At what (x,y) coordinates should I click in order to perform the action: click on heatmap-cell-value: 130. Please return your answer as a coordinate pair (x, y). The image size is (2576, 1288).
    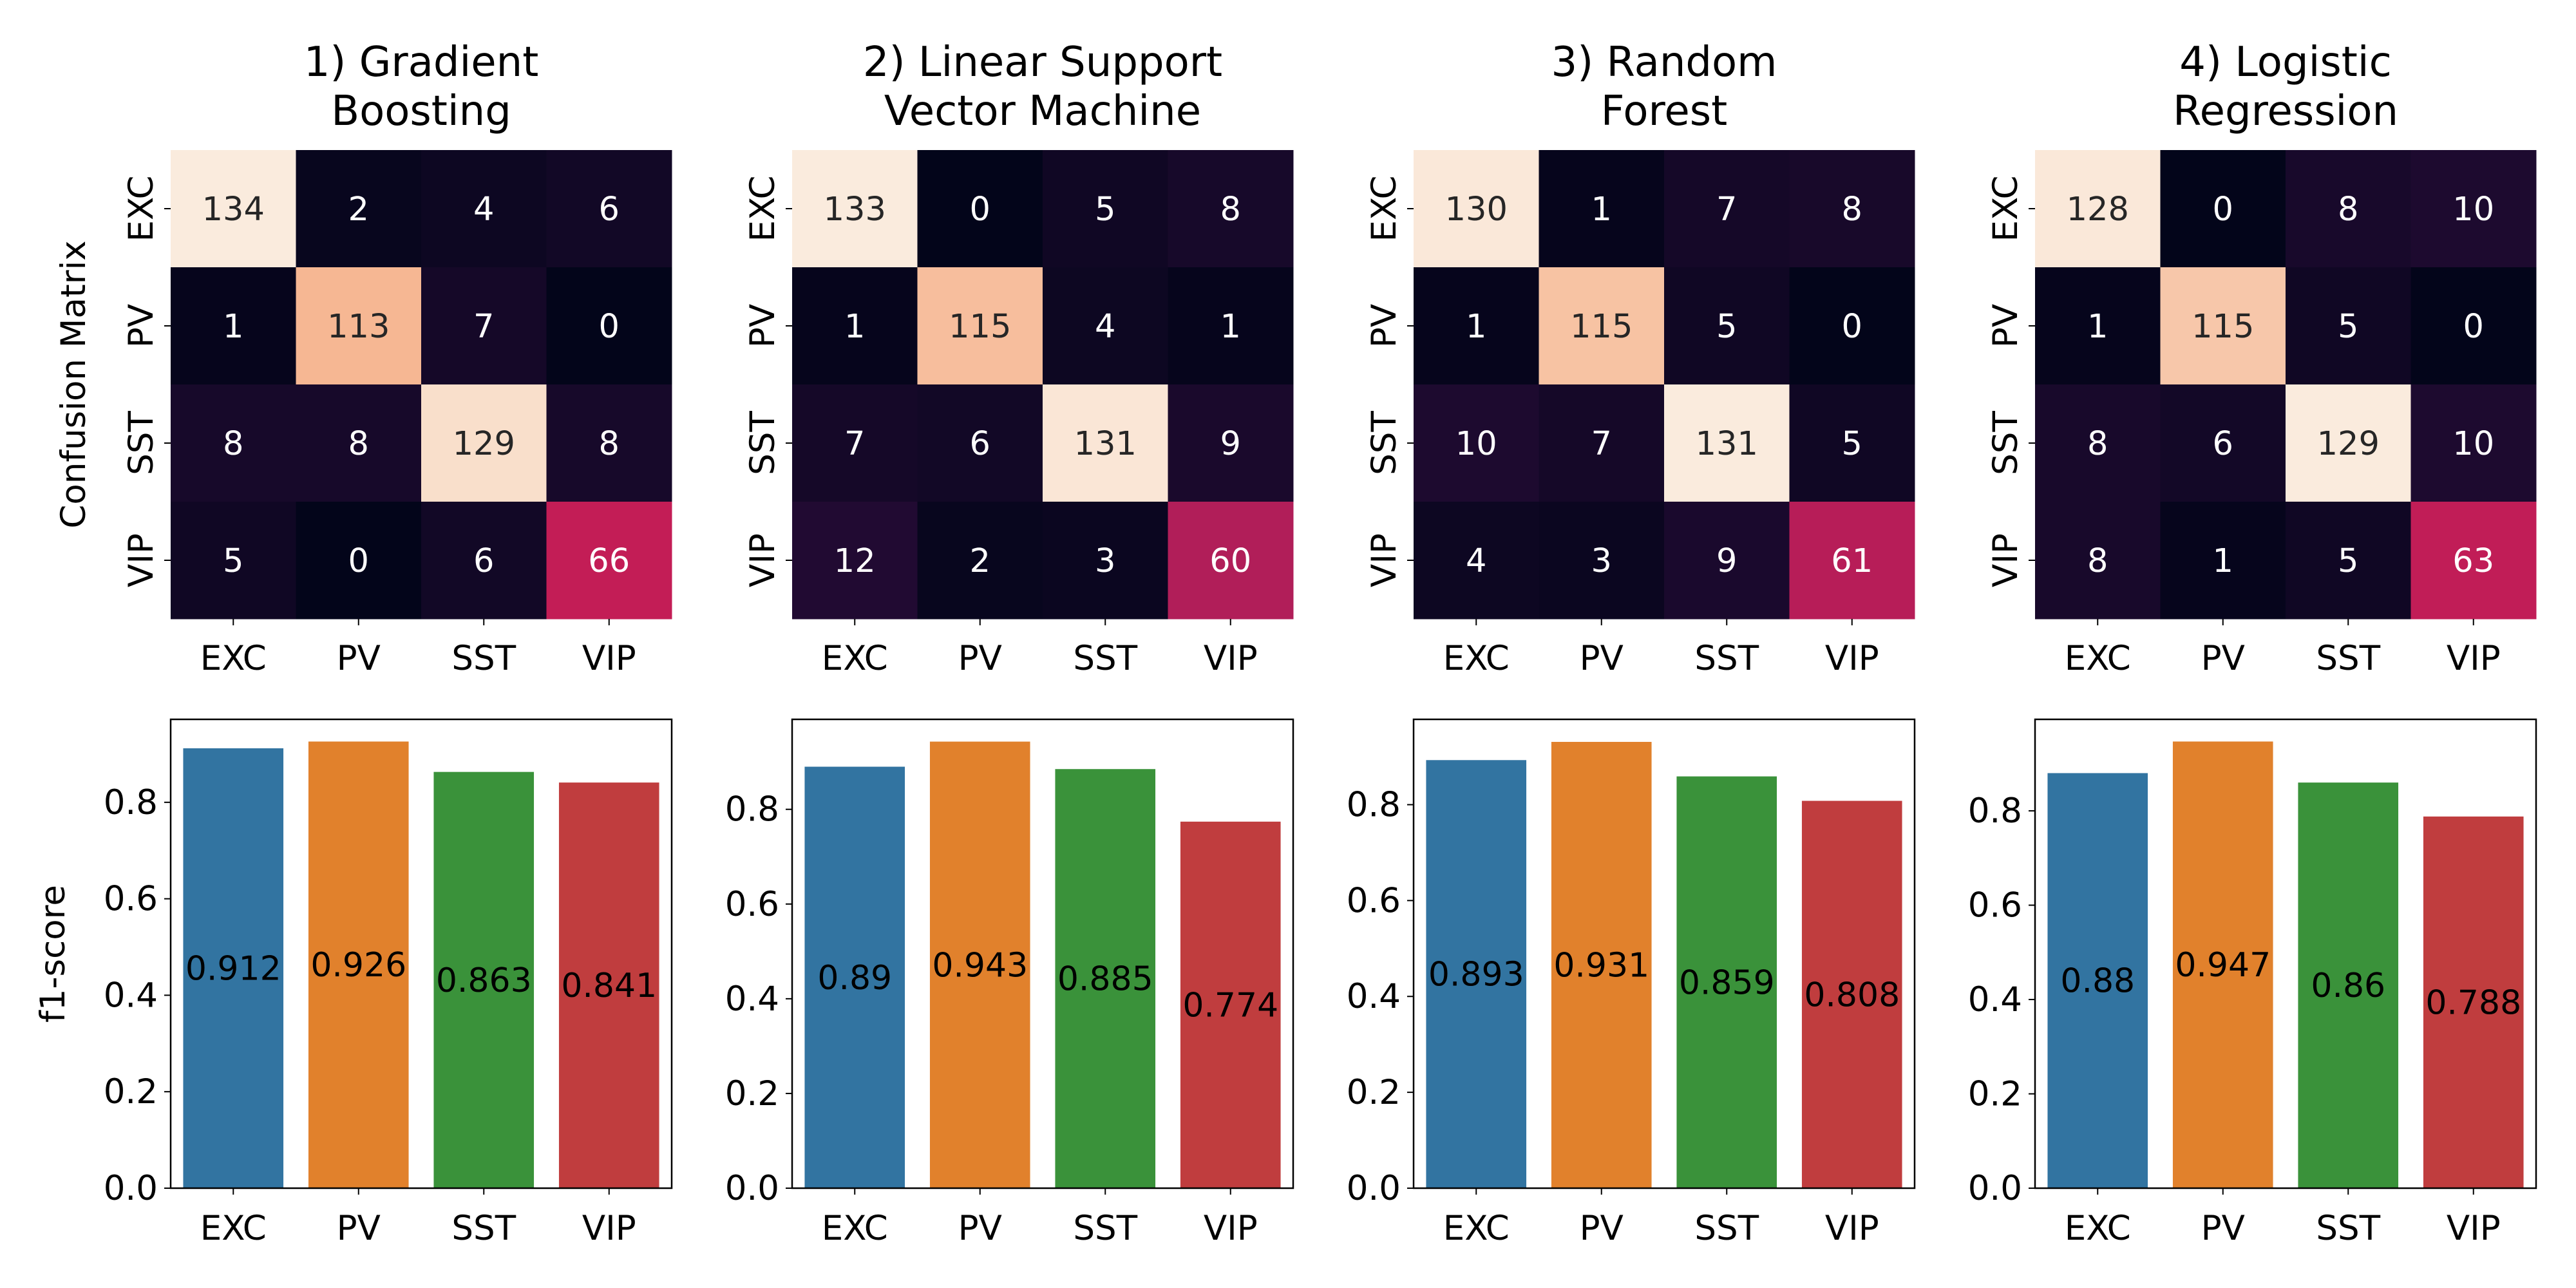
    Looking at the image, I should click on (1477, 210).